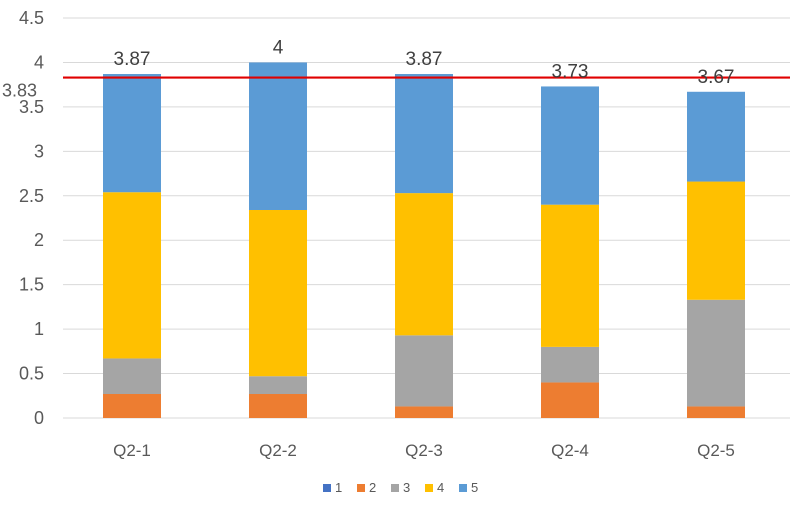 This screenshot has width=800, height=508. What do you see at coordinates (474, 487) in the screenshot?
I see `legend-label: 5` at bounding box center [474, 487].